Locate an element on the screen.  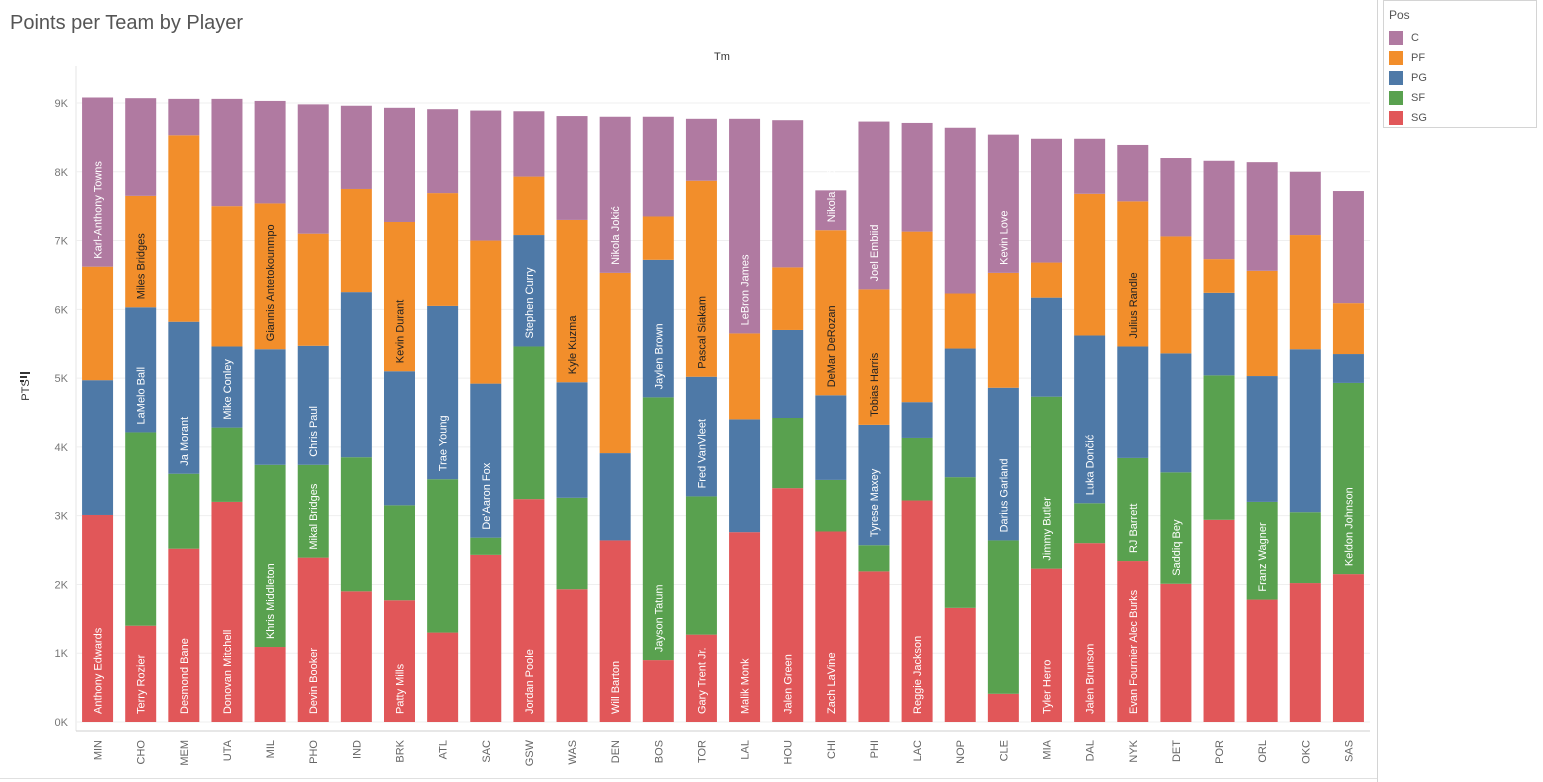
bar-label: Fred VanVleet is located at coordinates (702, 454).